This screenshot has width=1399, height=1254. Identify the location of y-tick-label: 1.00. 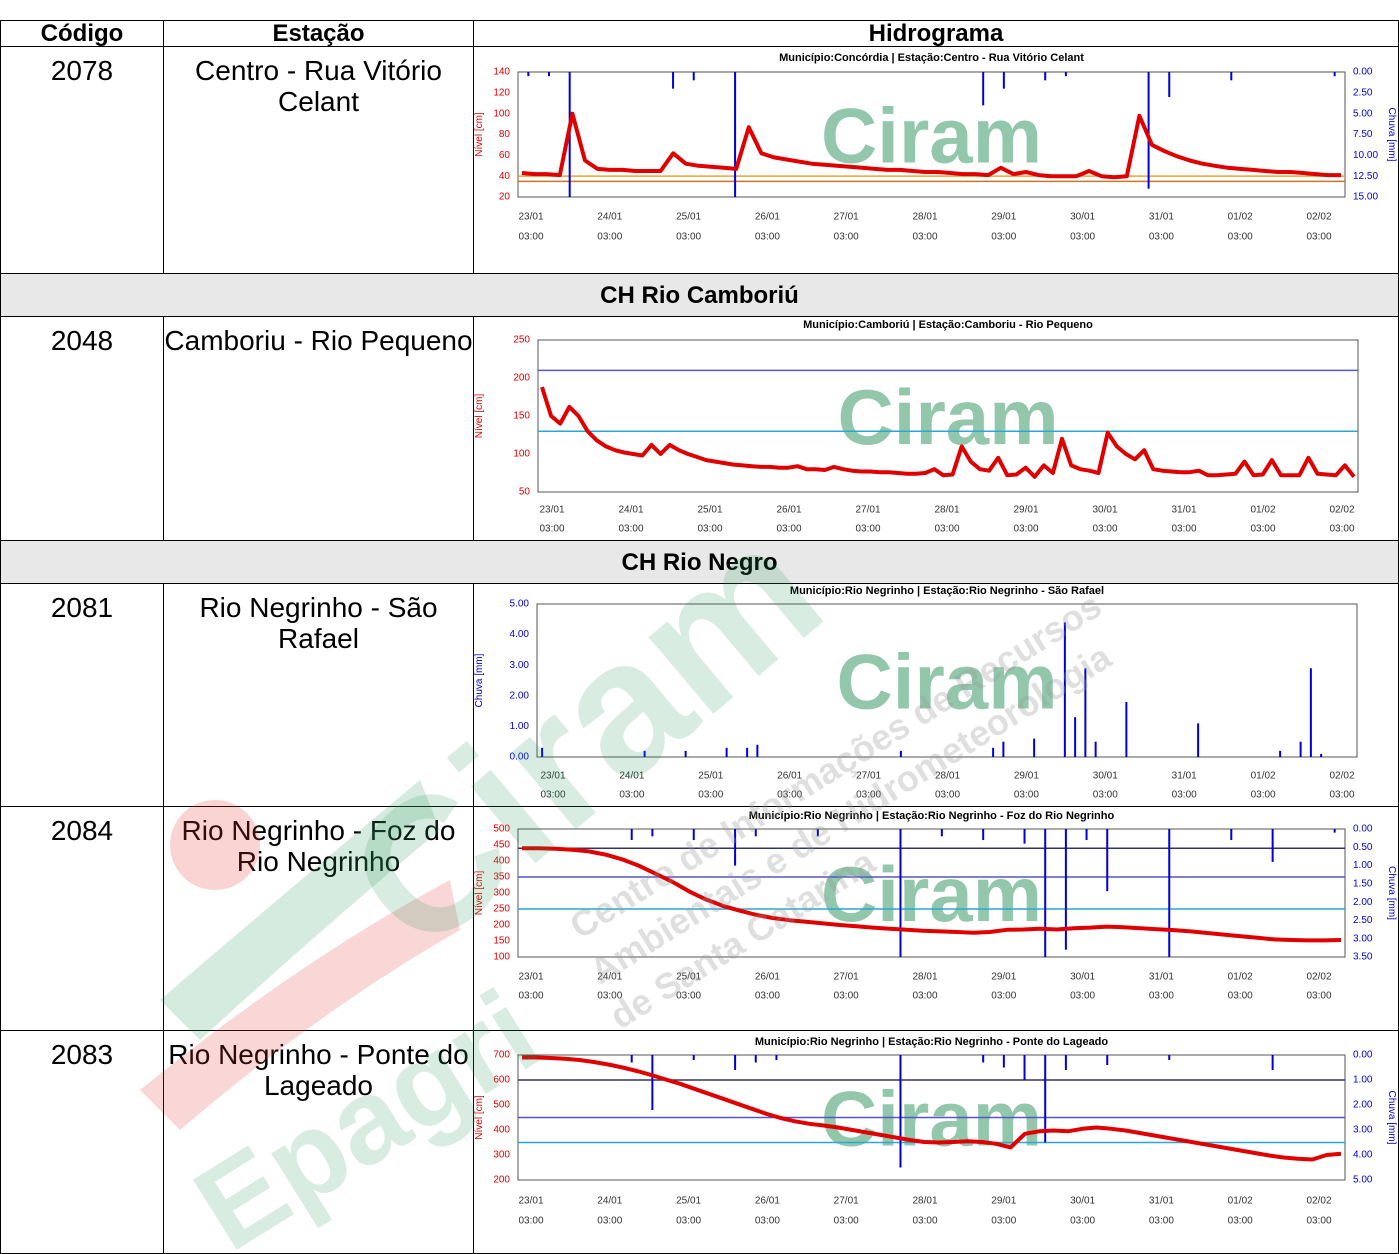
(520, 726).